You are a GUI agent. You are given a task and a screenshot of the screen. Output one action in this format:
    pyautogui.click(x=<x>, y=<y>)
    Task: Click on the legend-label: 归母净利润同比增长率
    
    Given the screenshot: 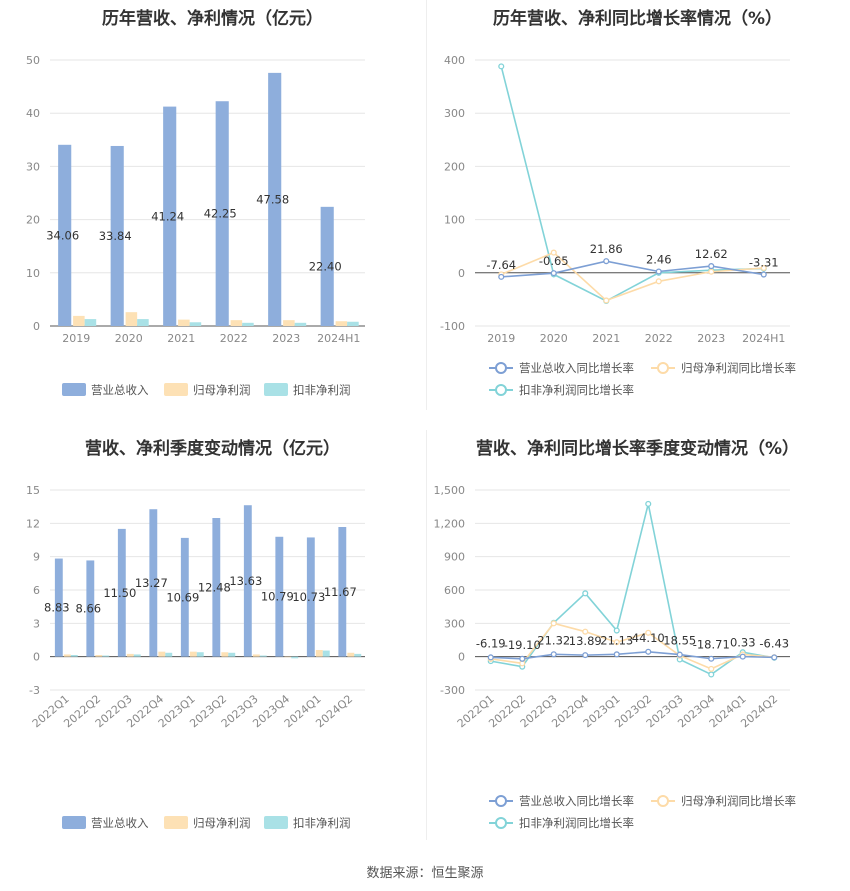 What is the action you would take?
    pyautogui.click(x=738, y=368)
    